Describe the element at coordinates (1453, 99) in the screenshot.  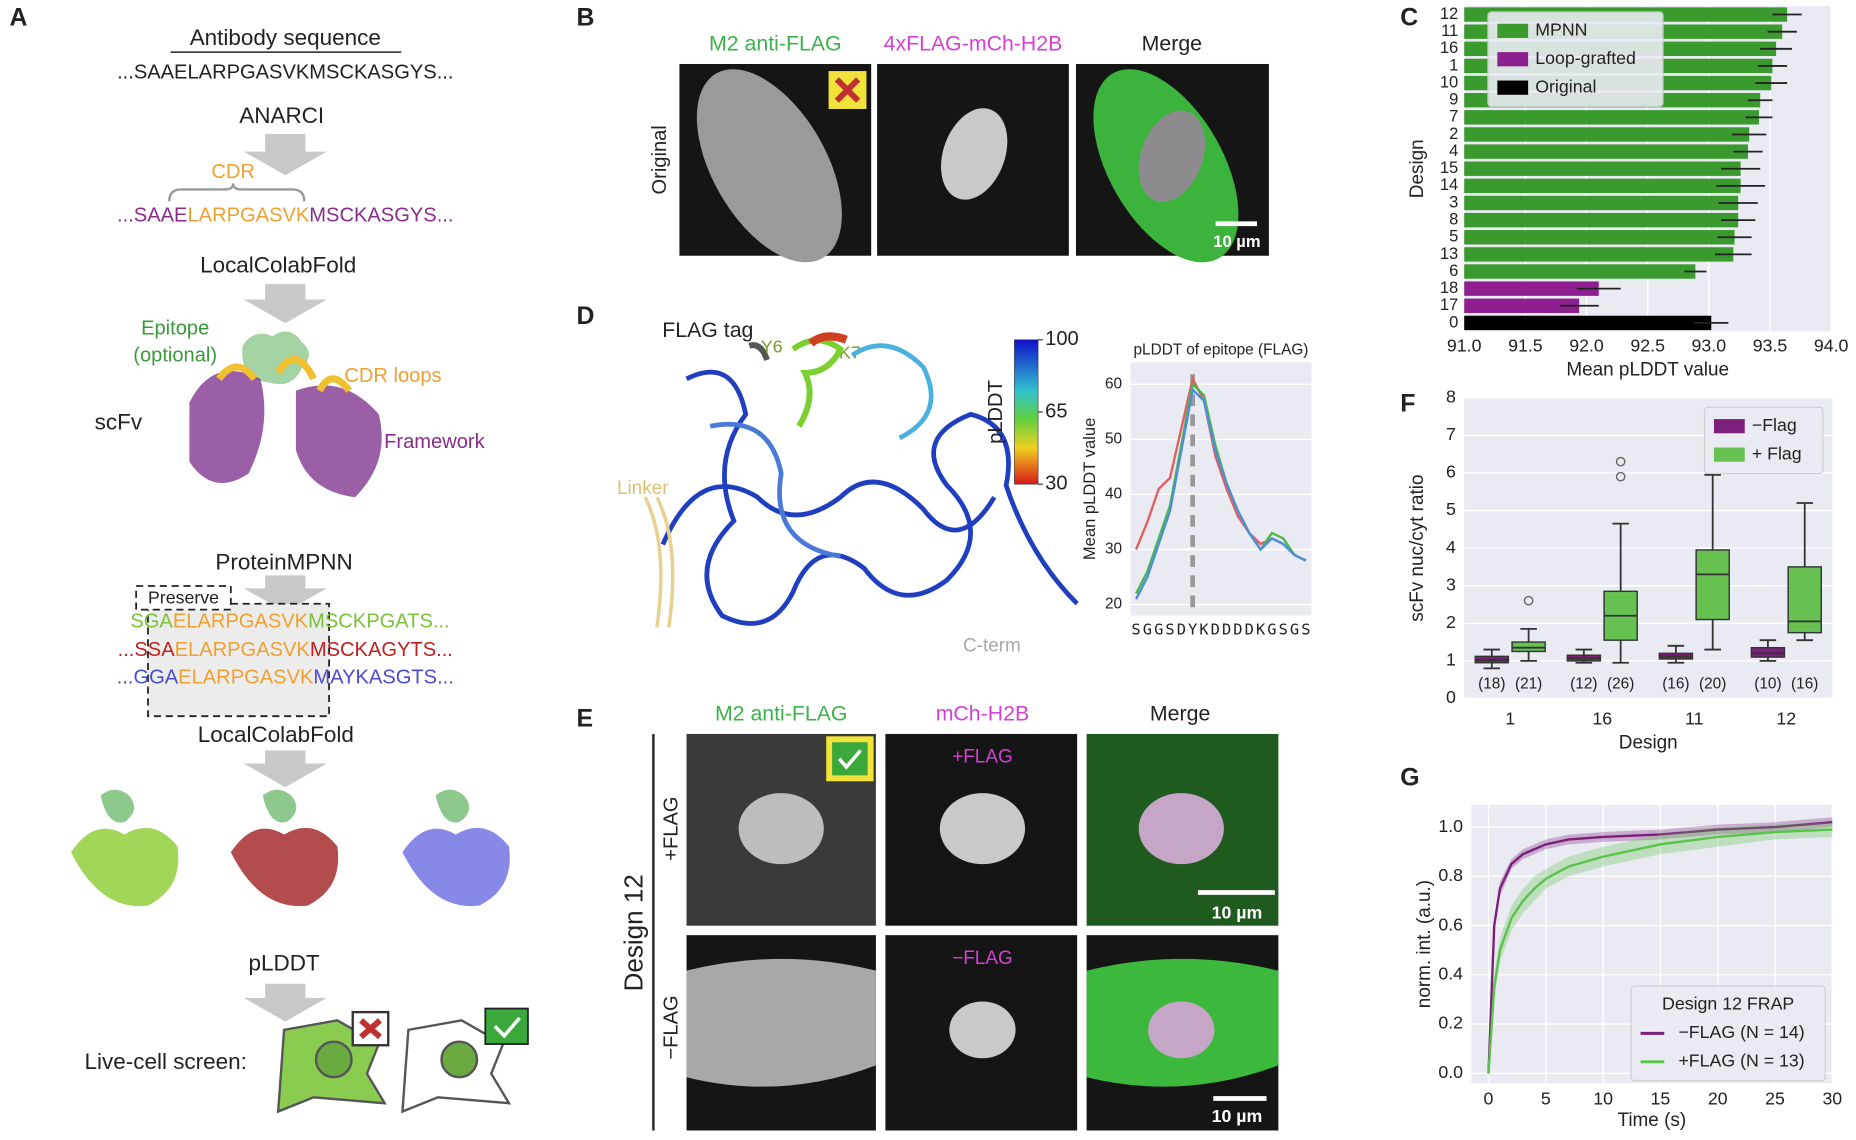
I see `y-tick-label: 9` at that location.